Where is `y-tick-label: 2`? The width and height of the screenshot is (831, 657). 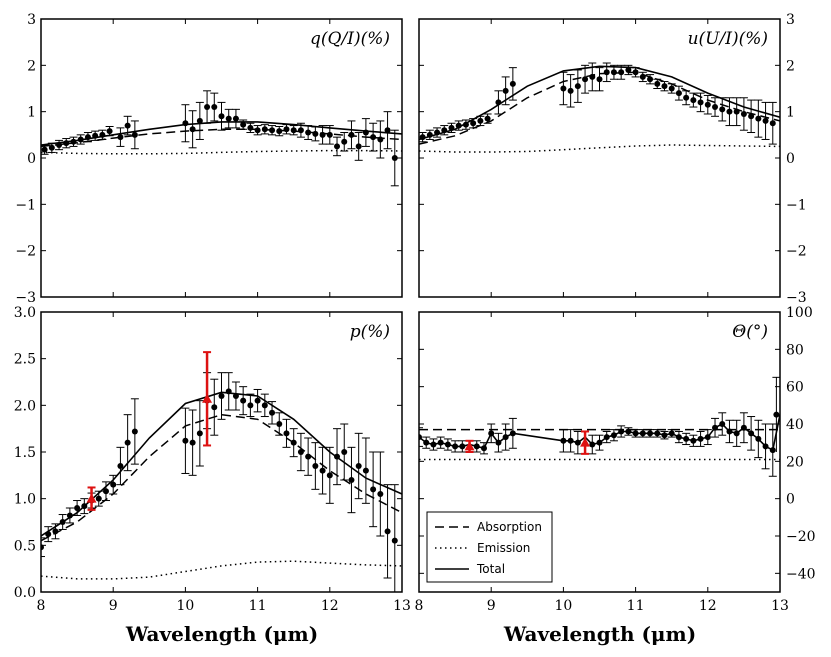 y-tick-label: 2 is located at coordinates (790, 66).